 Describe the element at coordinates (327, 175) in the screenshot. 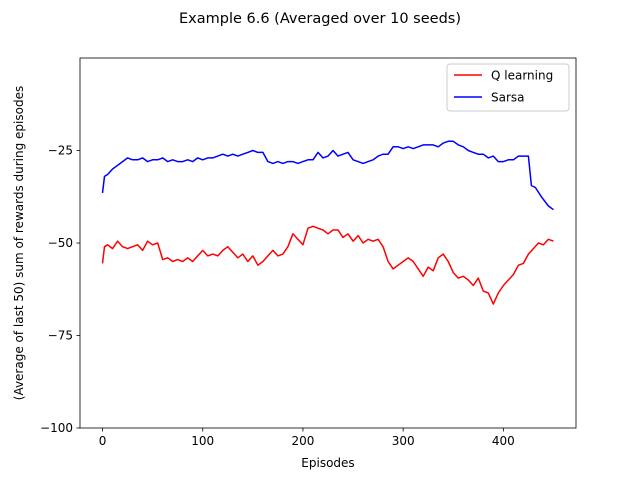

I see `series-line-sarsa` at that location.